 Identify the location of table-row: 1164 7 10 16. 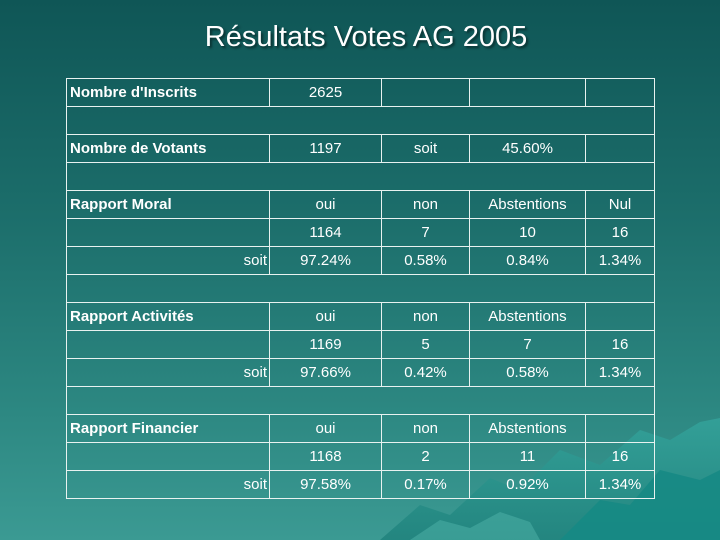
(360, 232).